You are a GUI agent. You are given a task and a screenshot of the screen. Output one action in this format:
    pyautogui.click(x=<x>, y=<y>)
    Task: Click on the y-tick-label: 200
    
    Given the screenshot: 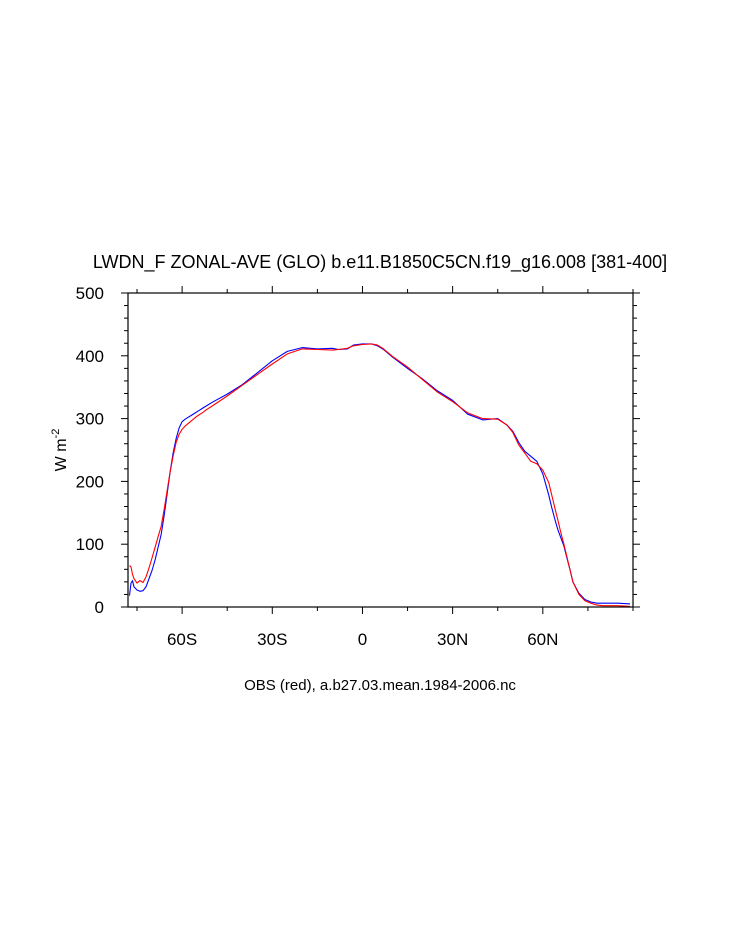 What is the action you would take?
    pyautogui.click(x=90, y=481)
    